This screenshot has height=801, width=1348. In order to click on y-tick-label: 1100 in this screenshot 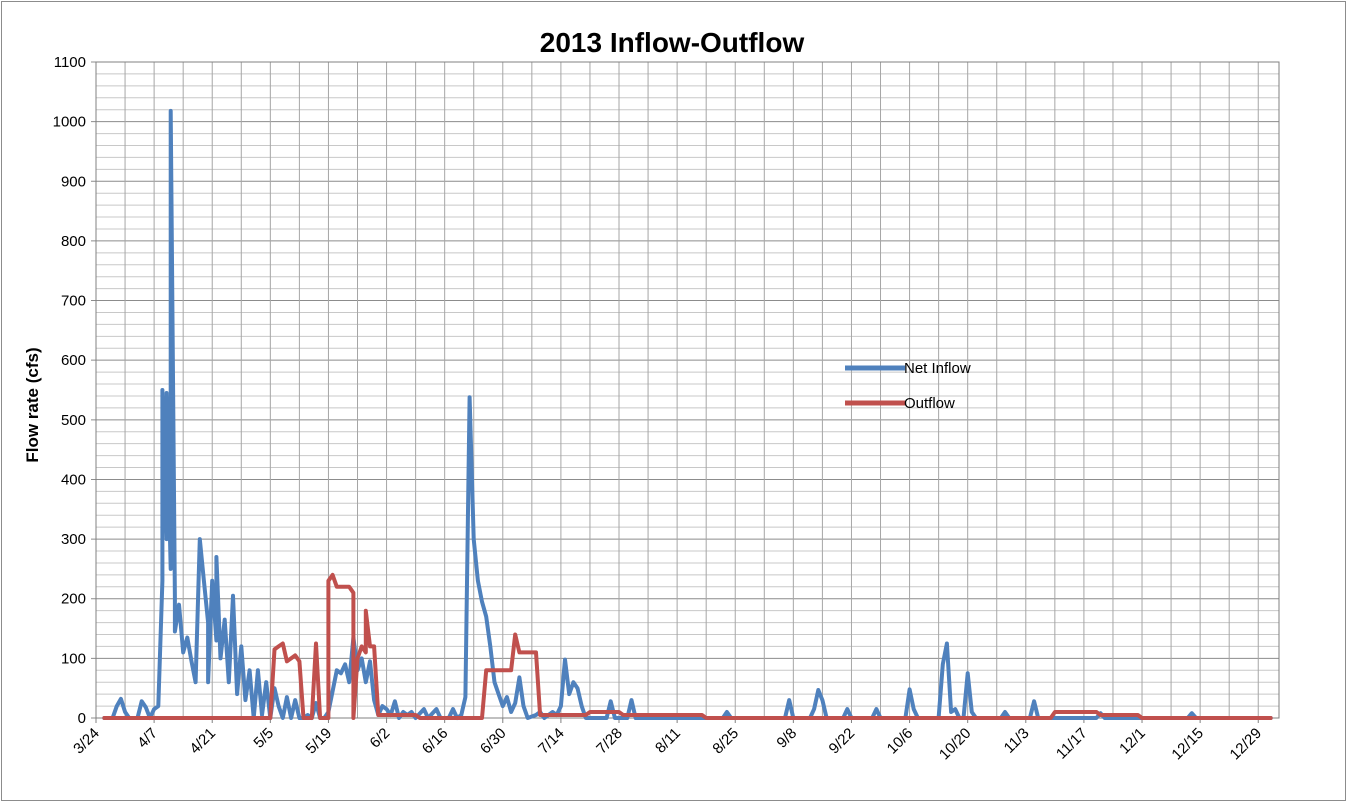, I will do `click(70, 62)`.